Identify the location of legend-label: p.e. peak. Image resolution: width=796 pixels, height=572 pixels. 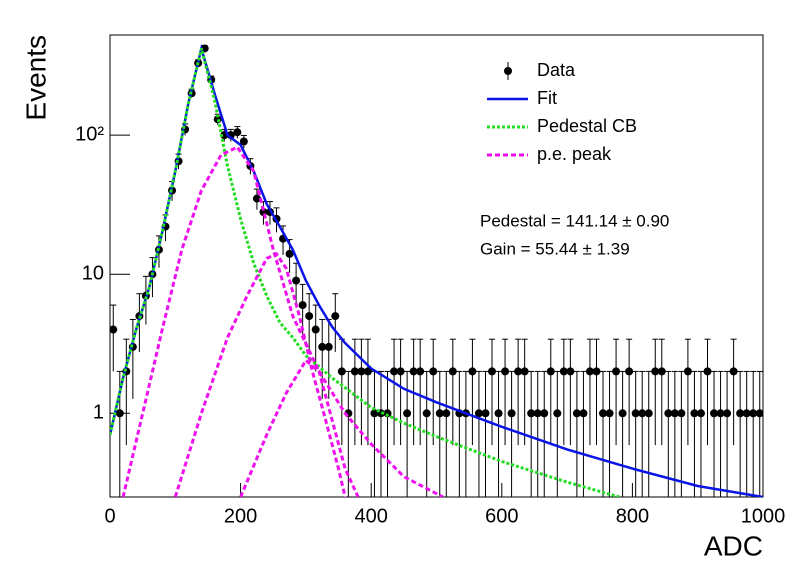
(574, 154).